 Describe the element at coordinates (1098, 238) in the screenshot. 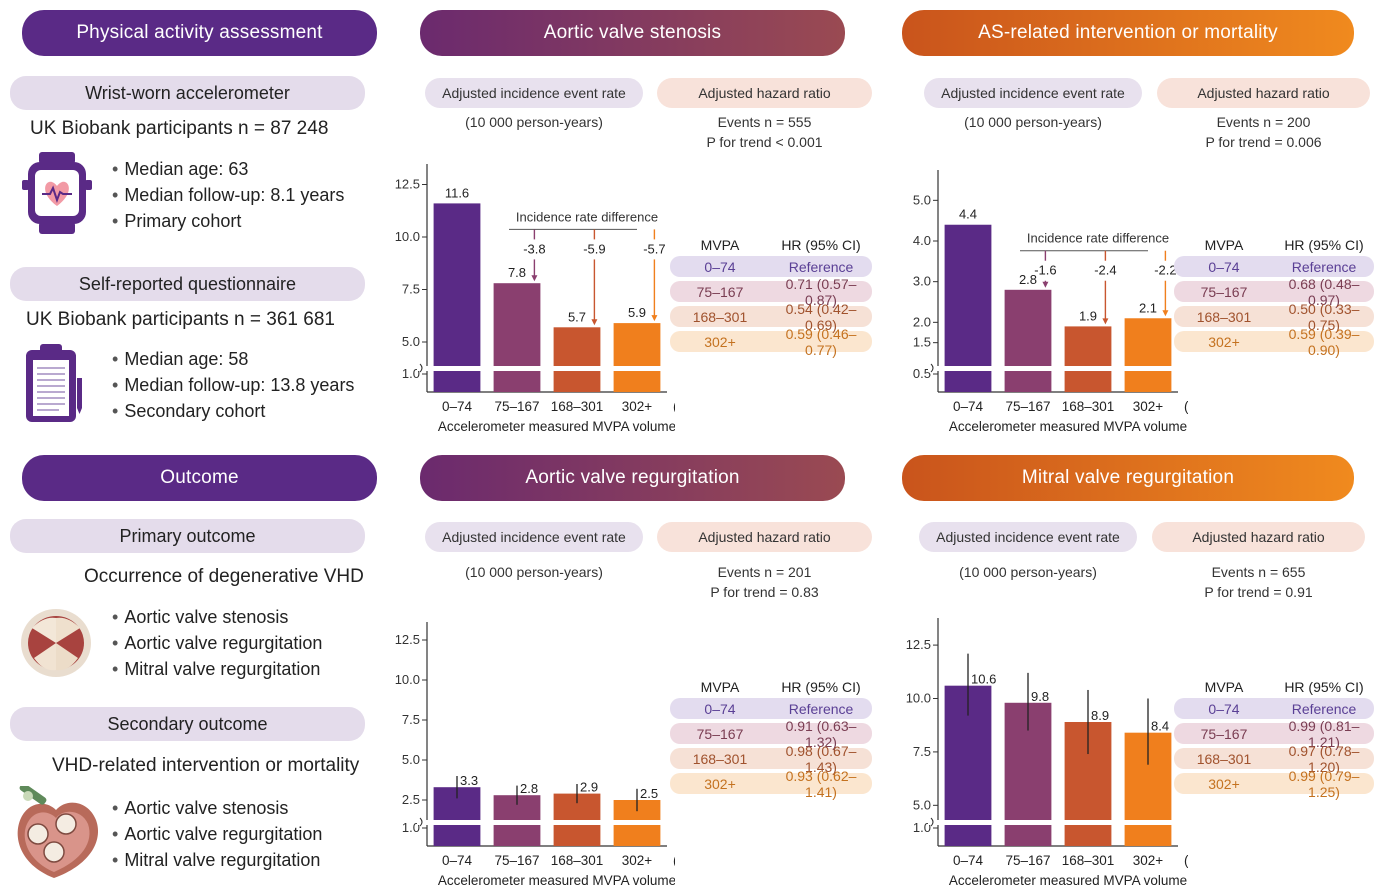

I see `ird-label: Incidence rate difference` at that location.